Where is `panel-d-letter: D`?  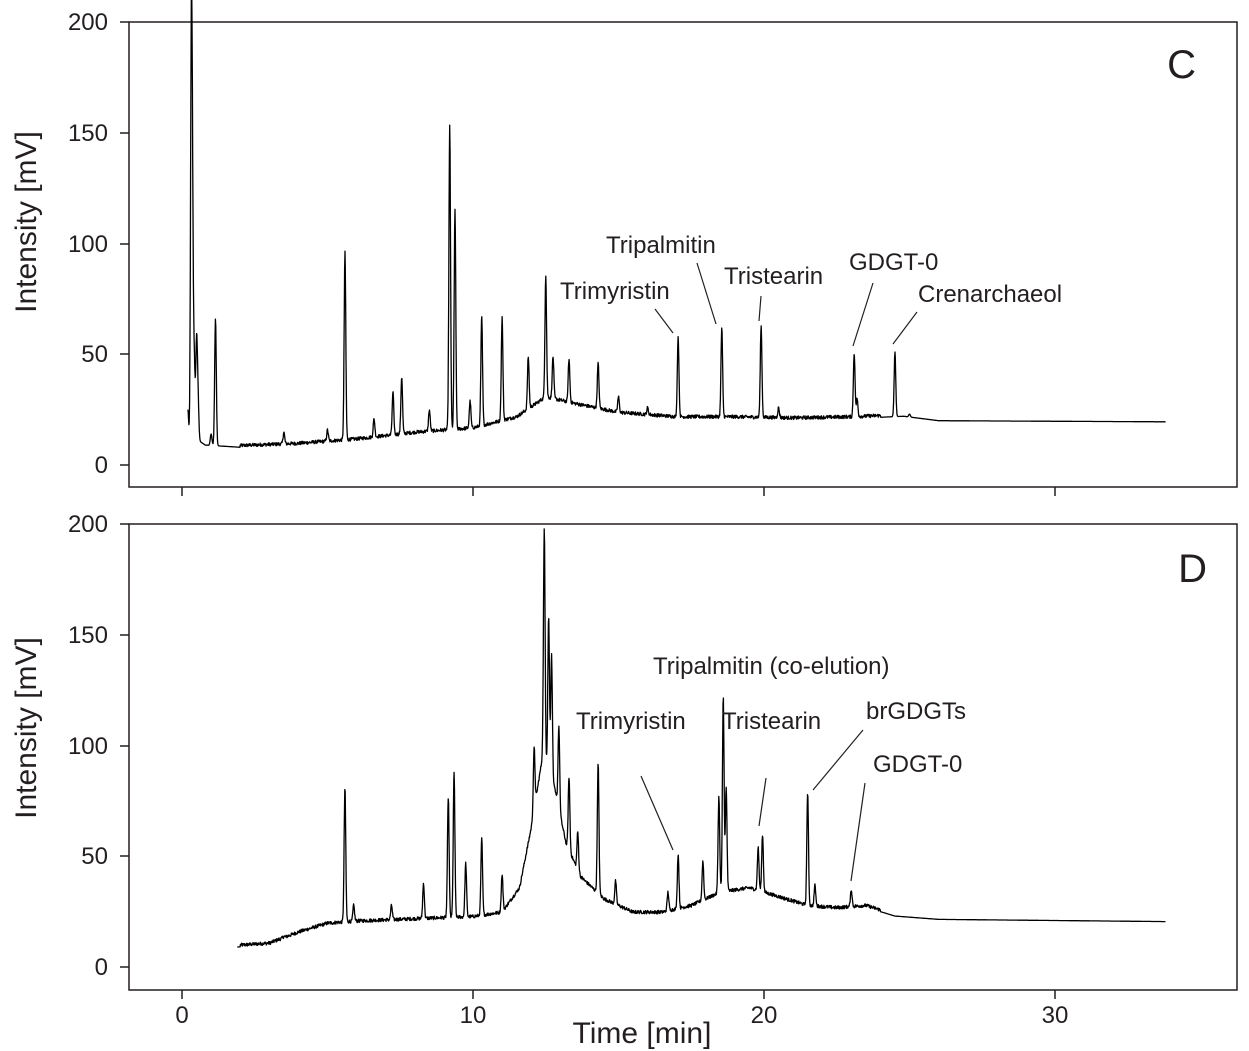 panel-d-letter: D is located at coordinates (1192, 569).